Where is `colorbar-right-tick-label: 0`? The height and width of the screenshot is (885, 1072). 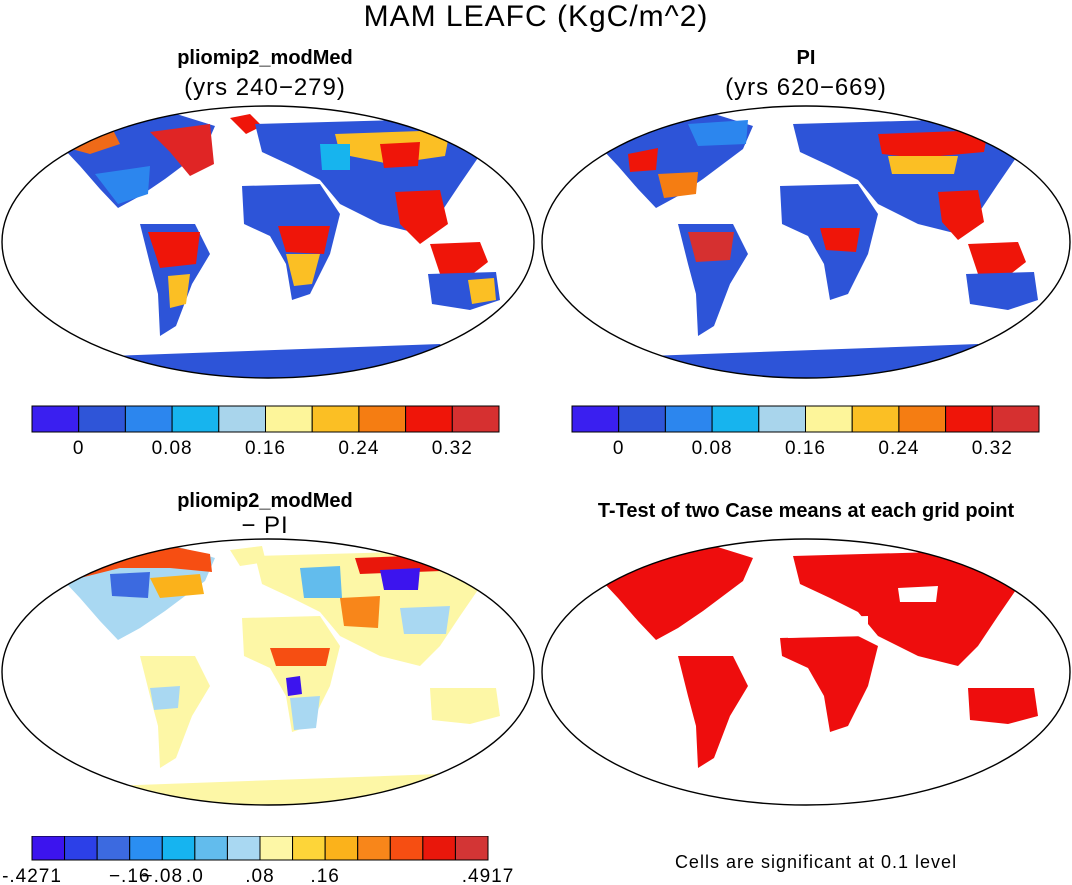
colorbar-right-tick-label: 0 is located at coordinates (619, 448).